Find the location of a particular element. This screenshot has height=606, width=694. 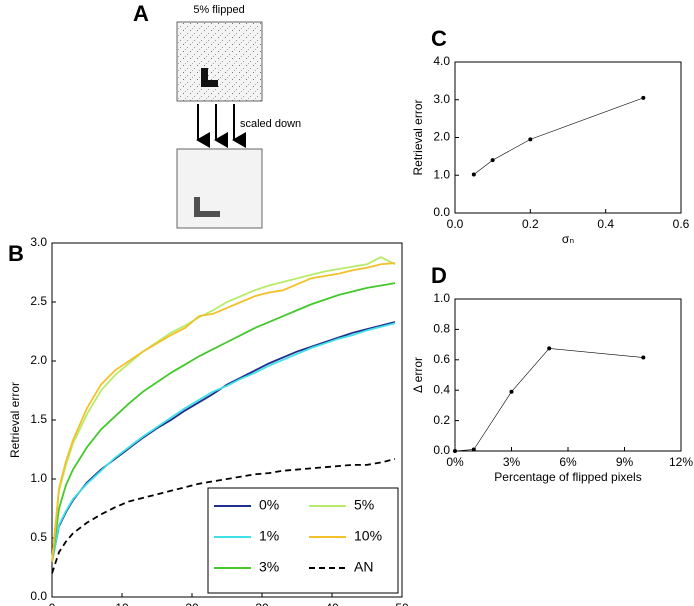

x-tick-label: 6% is located at coordinates (568, 462).